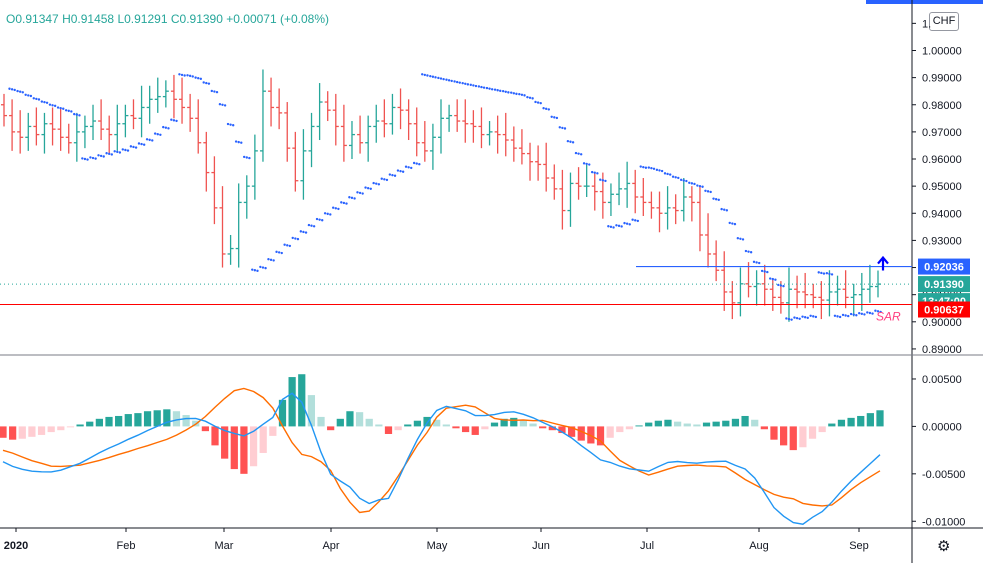 The image size is (983, 563). I want to click on gear-icon: ⚙, so click(944, 546).